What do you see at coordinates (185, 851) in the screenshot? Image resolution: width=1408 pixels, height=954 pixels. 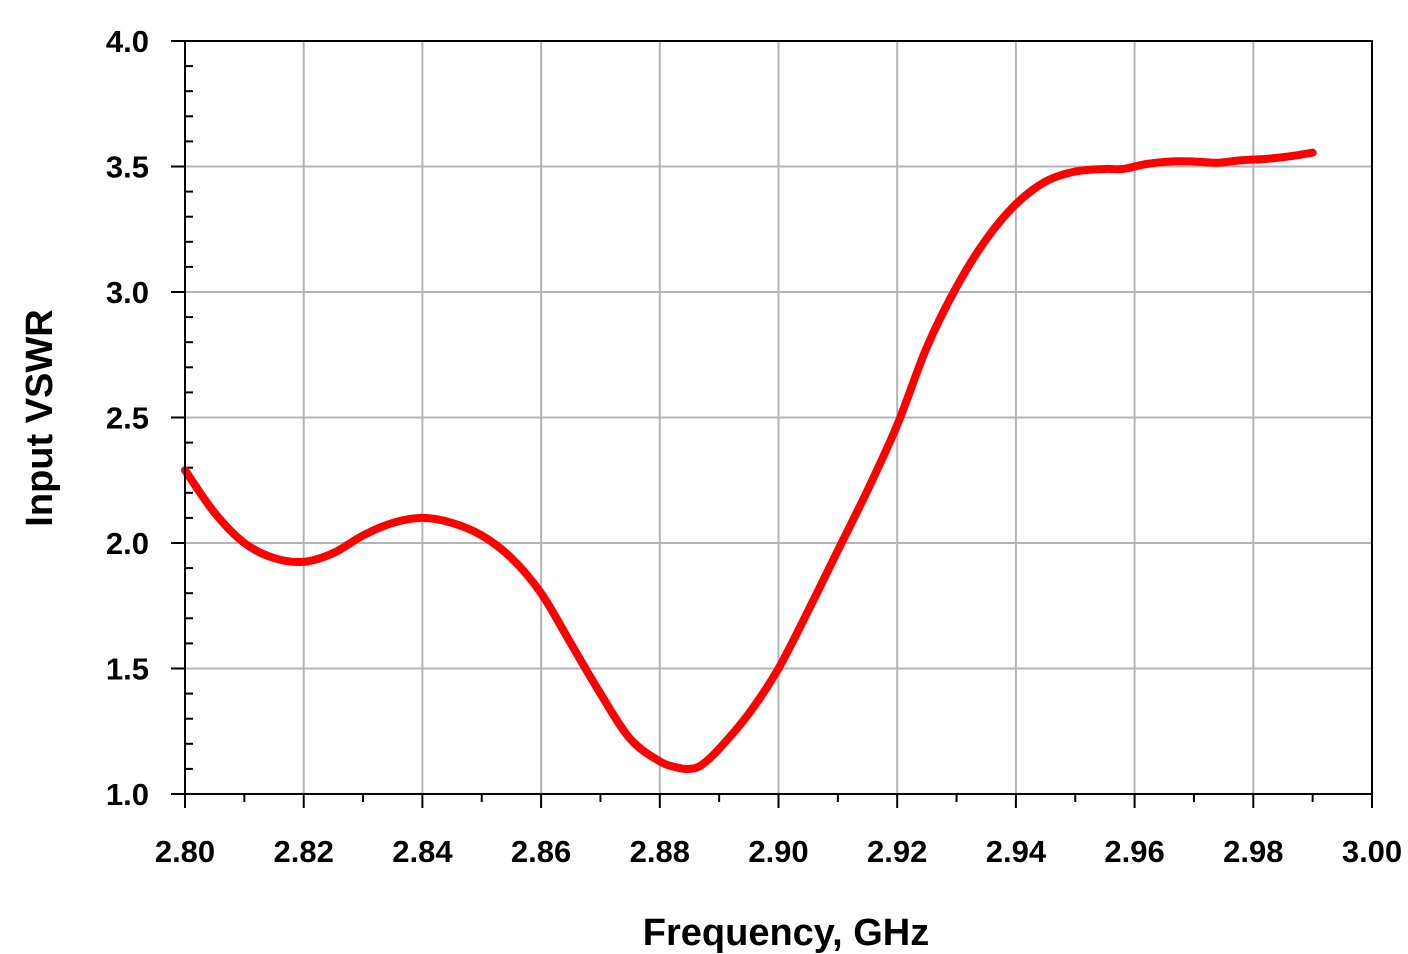 I see `x-tick-label: 2.80` at bounding box center [185, 851].